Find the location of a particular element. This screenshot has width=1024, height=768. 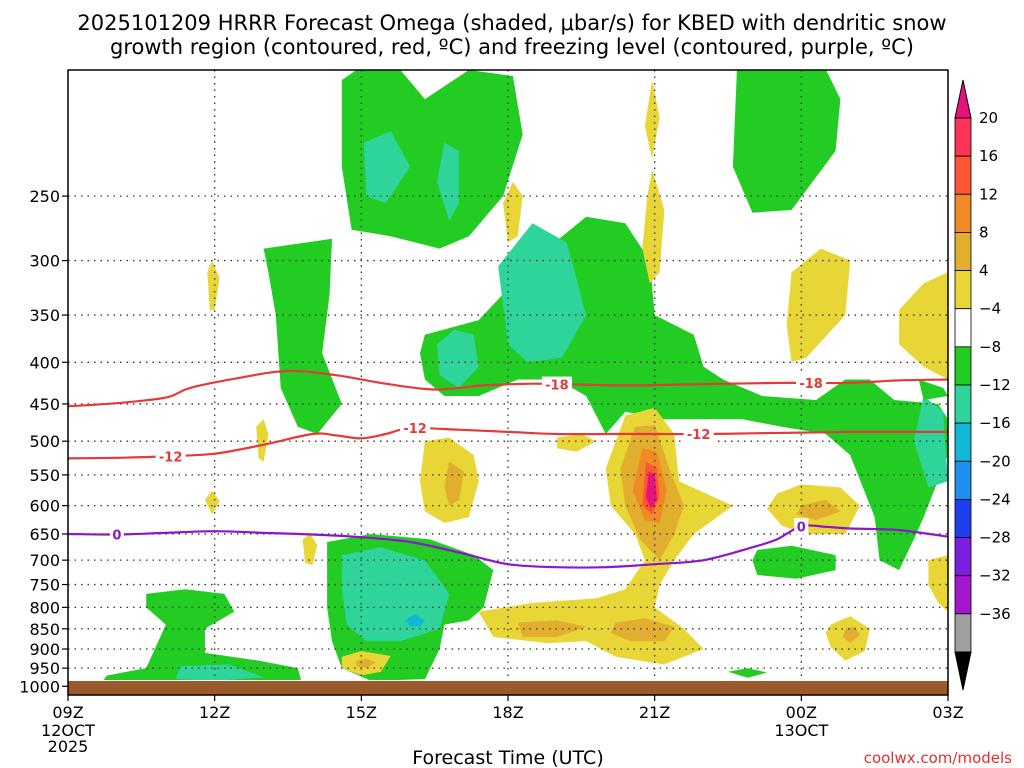

ground-strip is located at coordinates (508, 688).